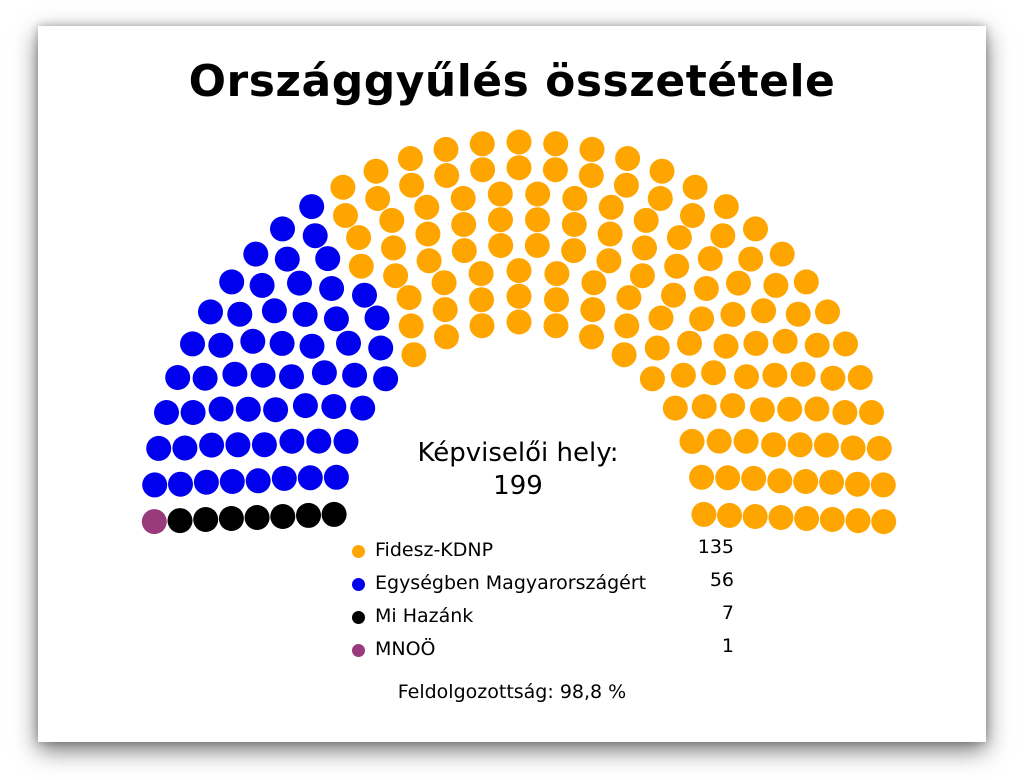 This screenshot has height=780, width=1024. Describe the element at coordinates (358, 617) in the screenshot. I see `legend-dot-mi-hazank` at that location.